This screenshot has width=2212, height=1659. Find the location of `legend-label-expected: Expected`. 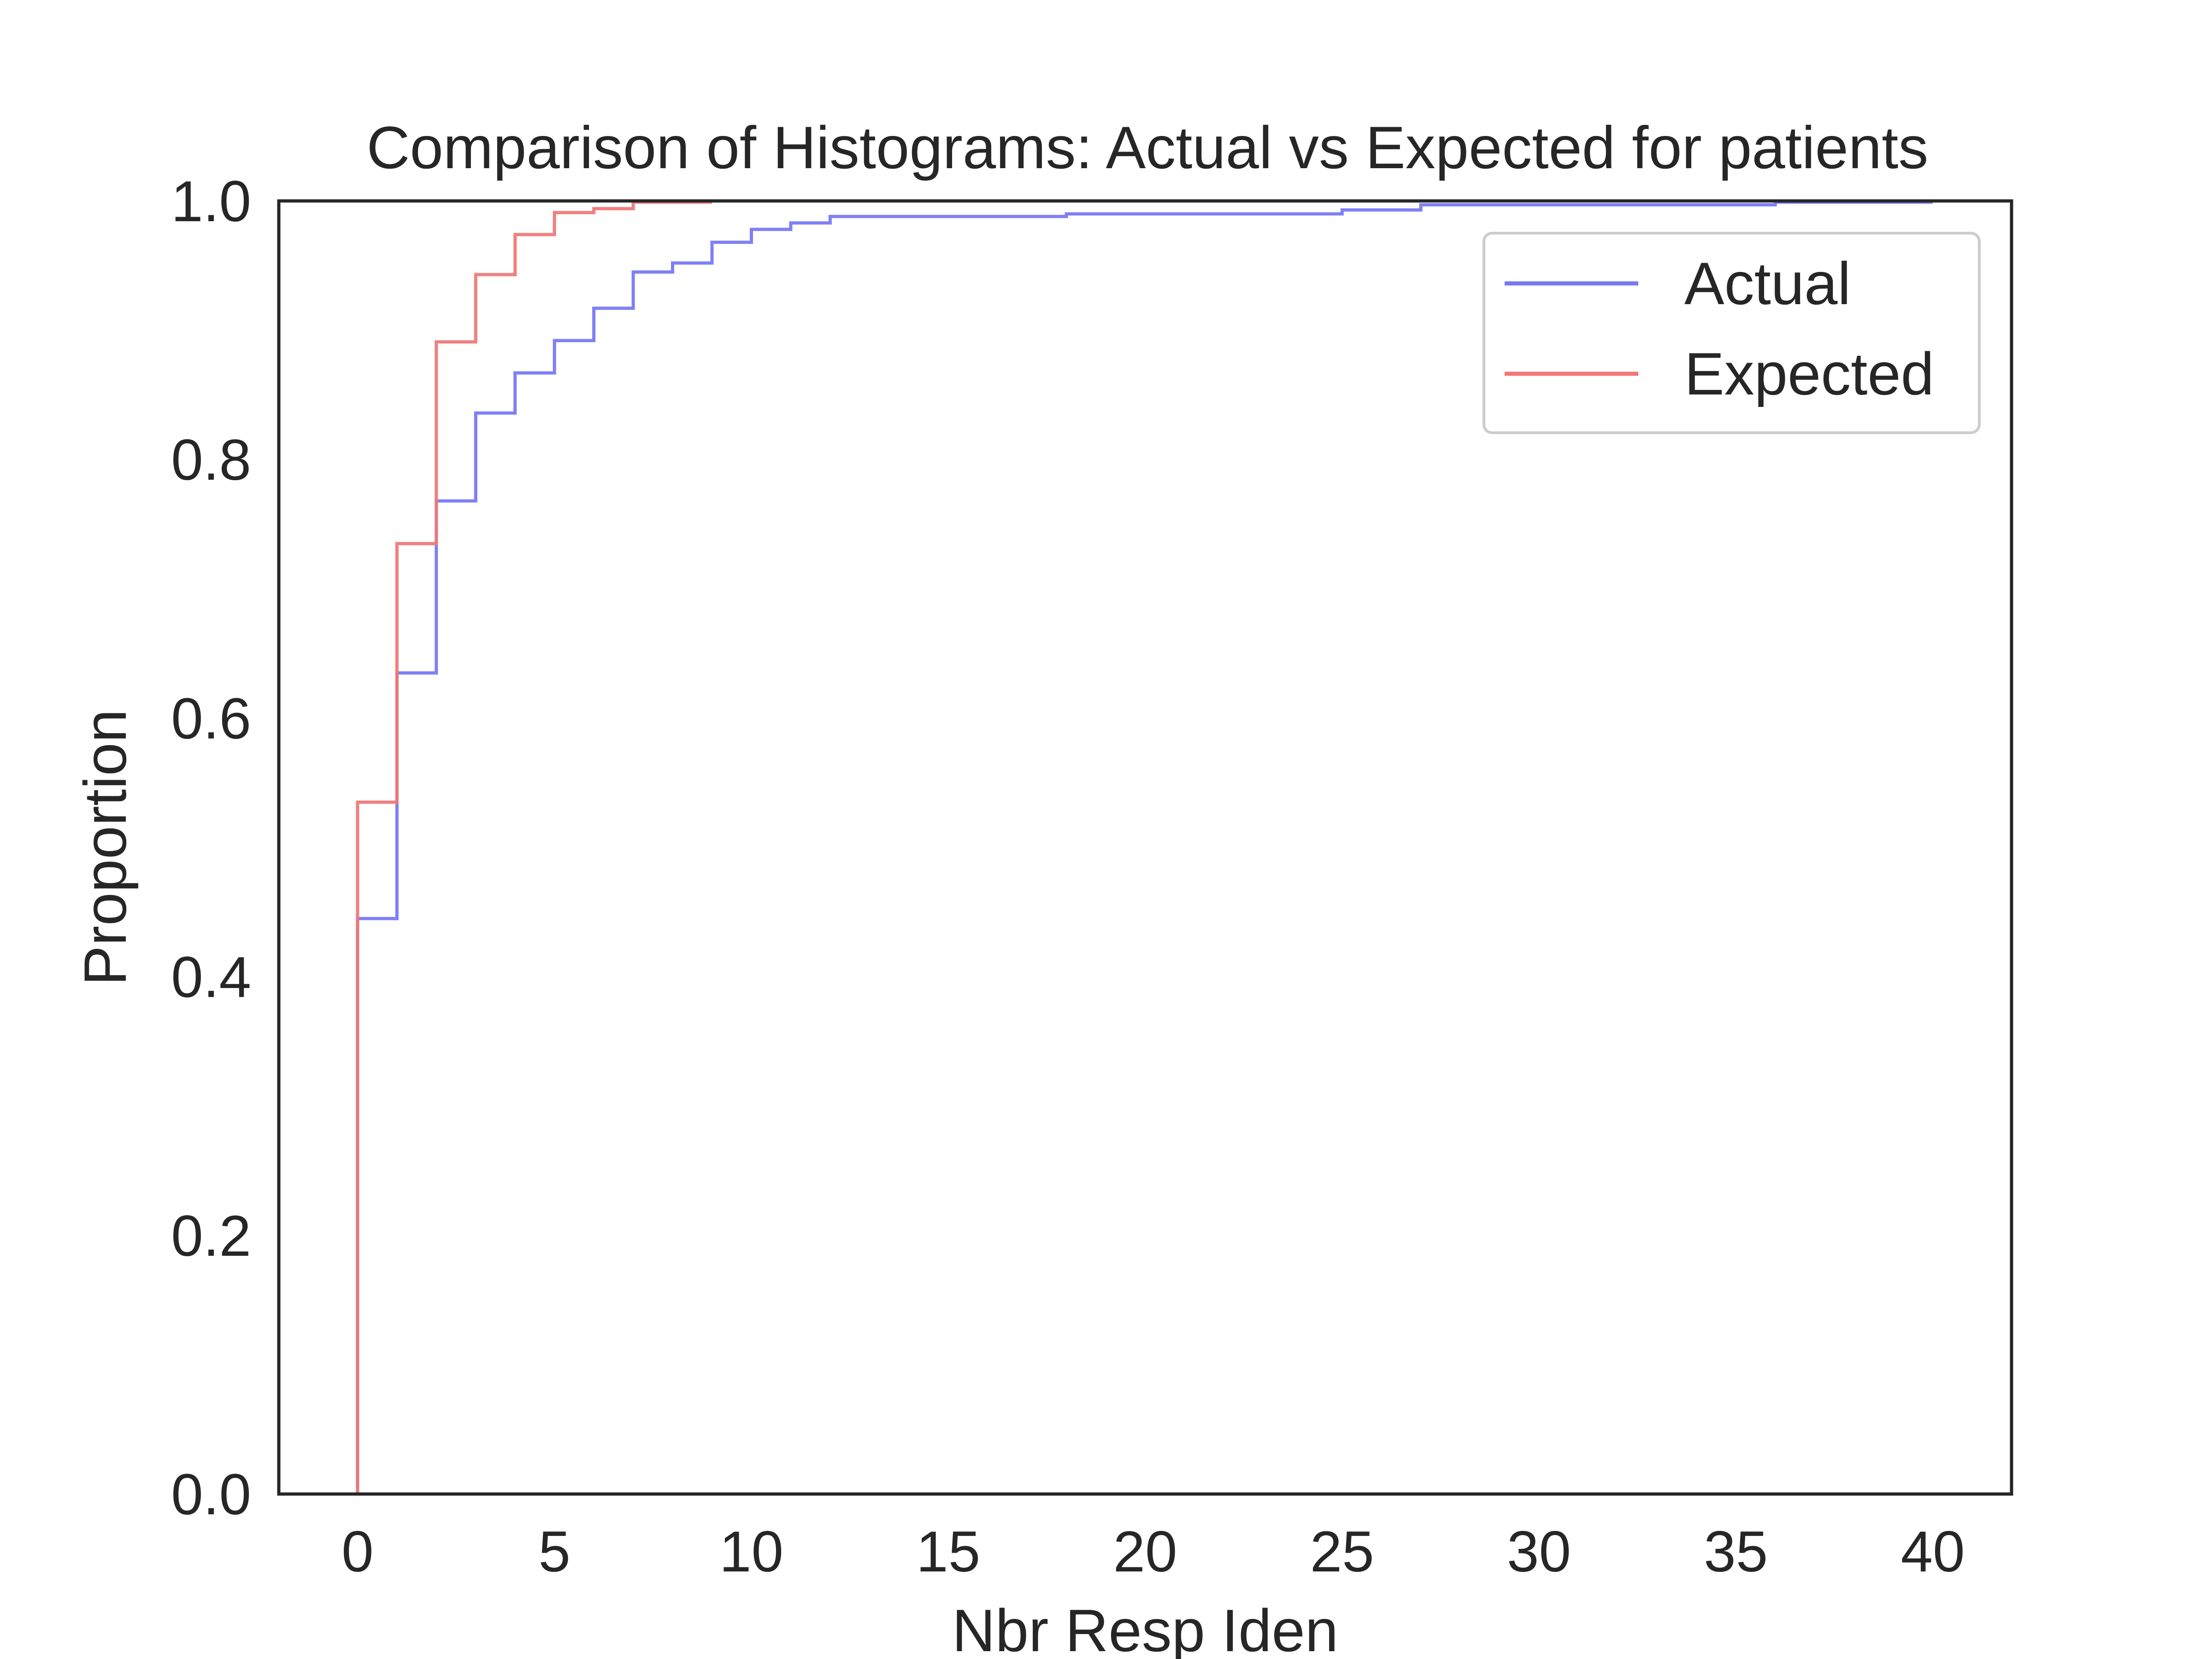

legend-label-expected: Expected is located at coordinates (1809, 373).